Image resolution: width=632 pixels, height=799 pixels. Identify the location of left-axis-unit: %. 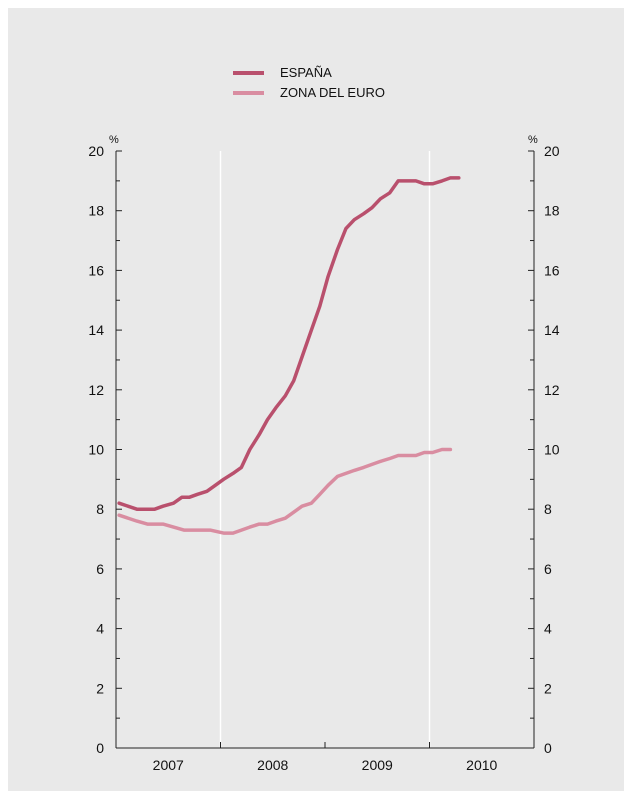
(114, 140).